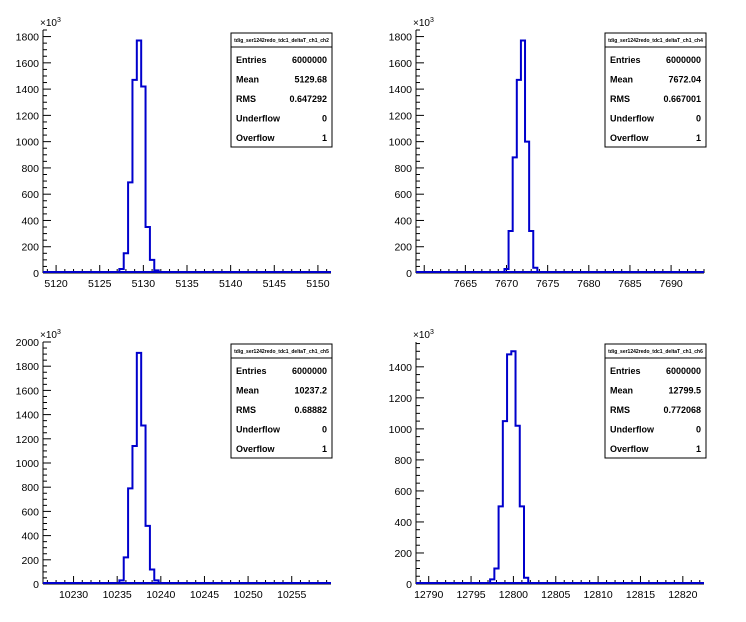 The width and height of the screenshot is (746, 622). Describe the element at coordinates (247, 595) in the screenshot. I see `x-tick-label: 10250` at that location.